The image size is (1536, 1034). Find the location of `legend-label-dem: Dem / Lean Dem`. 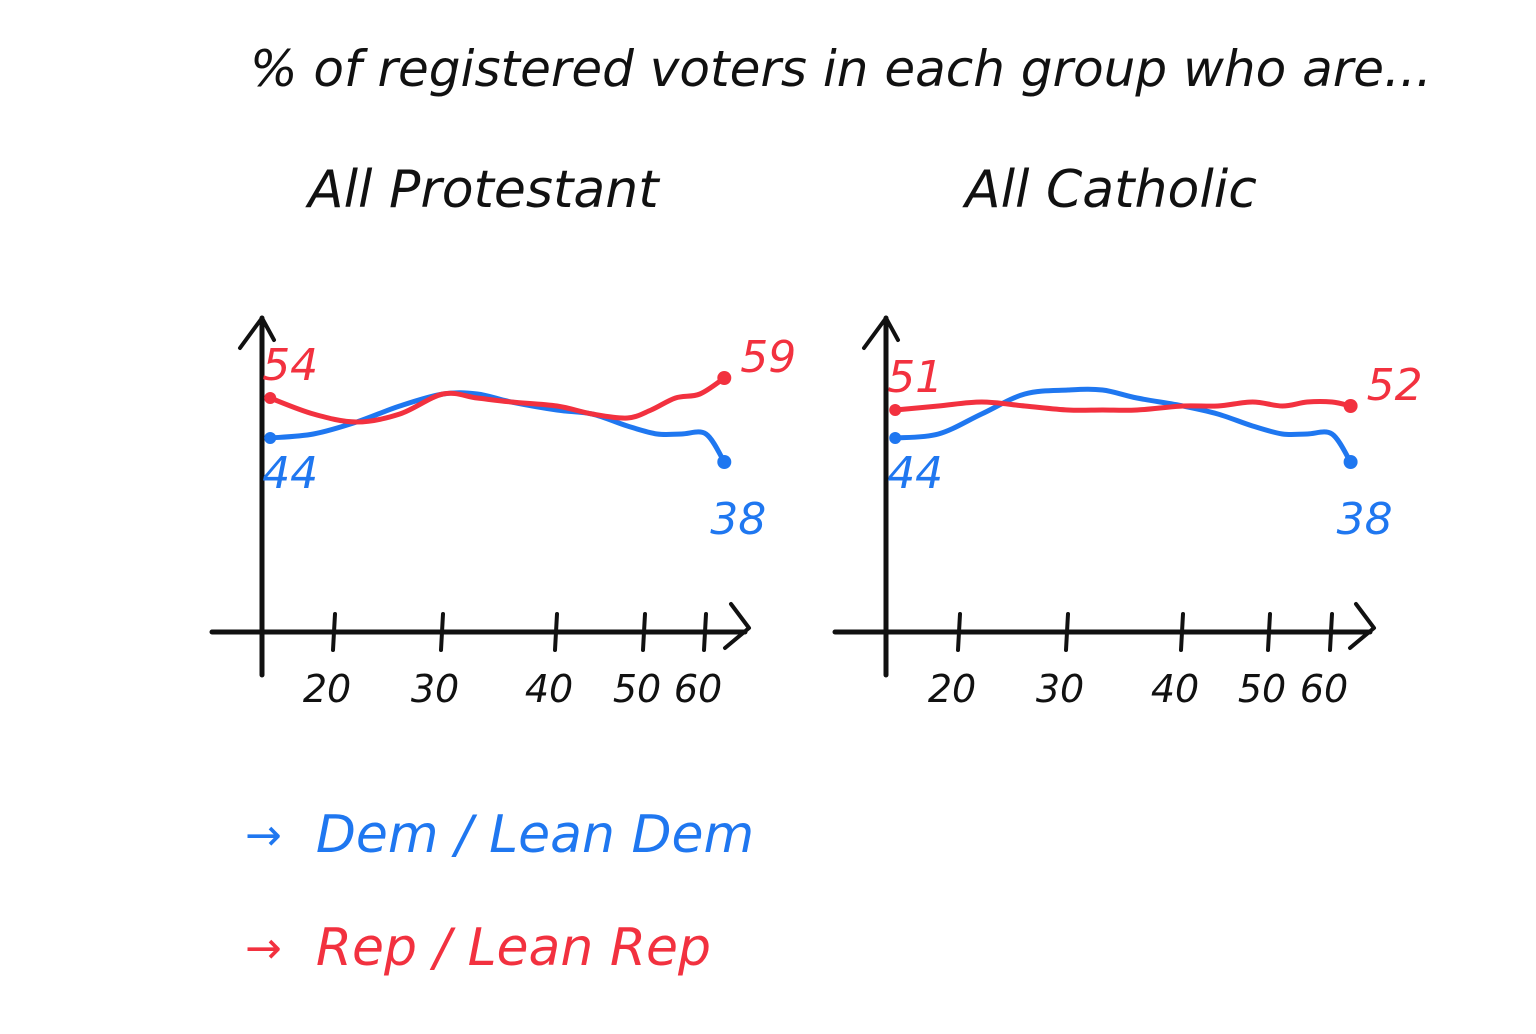

legend-label-dem: Dem / Lean Dem is located at coordinates (535, 835).